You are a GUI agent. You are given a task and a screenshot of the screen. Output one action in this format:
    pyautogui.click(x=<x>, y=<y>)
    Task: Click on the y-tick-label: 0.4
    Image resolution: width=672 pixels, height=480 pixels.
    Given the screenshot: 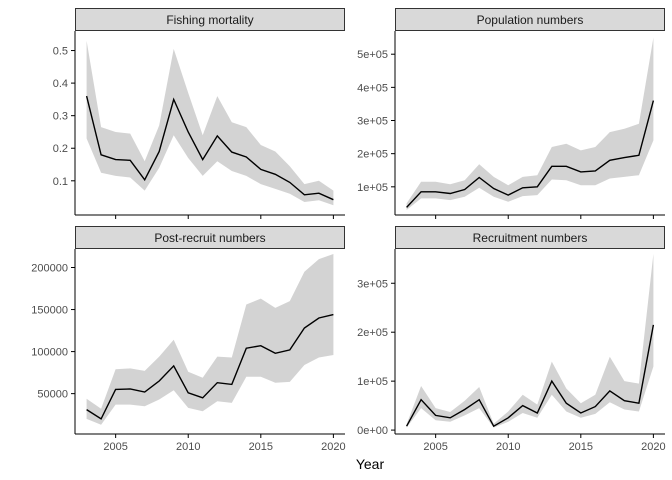 What is the action you would take?
    pyautogui.click(x=60, y=84)
    